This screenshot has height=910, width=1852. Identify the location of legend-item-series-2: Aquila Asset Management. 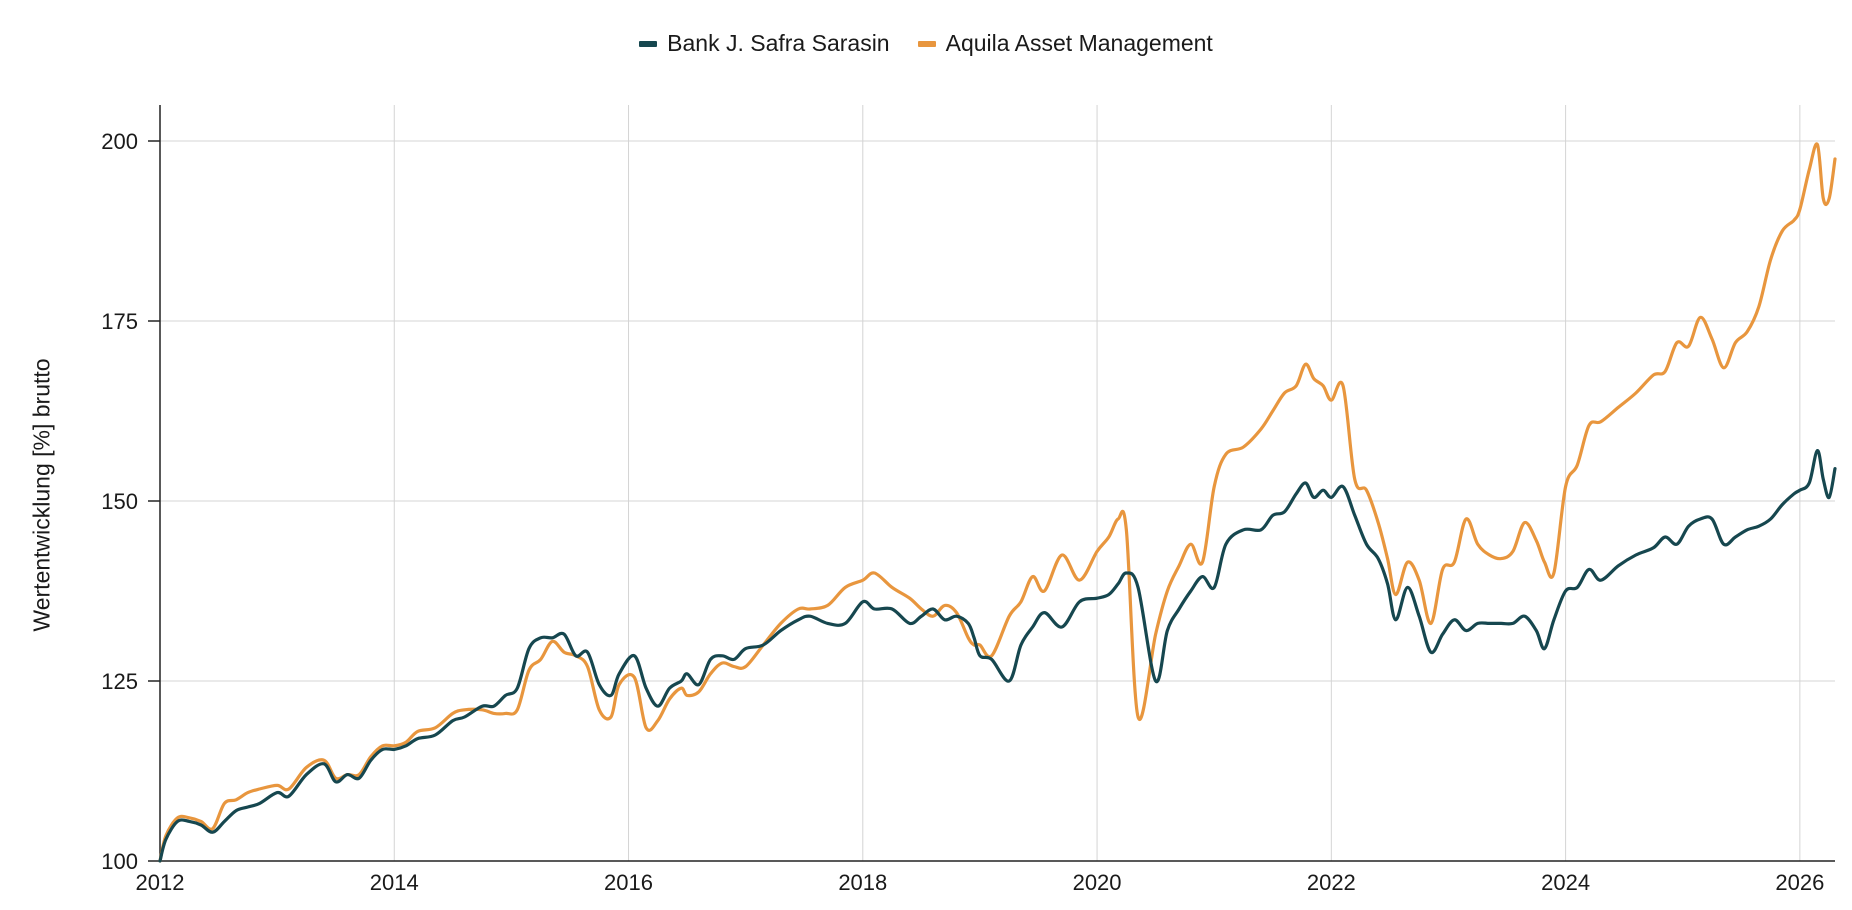
(1065, 43).